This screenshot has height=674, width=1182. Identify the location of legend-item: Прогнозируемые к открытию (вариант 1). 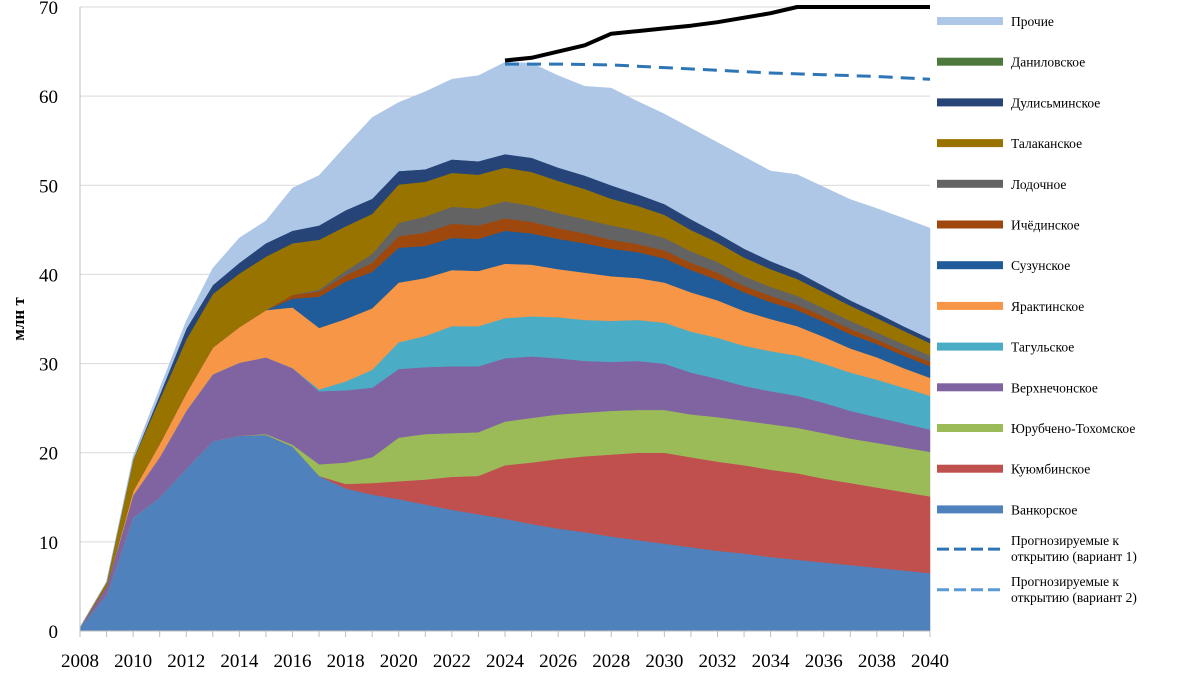
(1037, 548).